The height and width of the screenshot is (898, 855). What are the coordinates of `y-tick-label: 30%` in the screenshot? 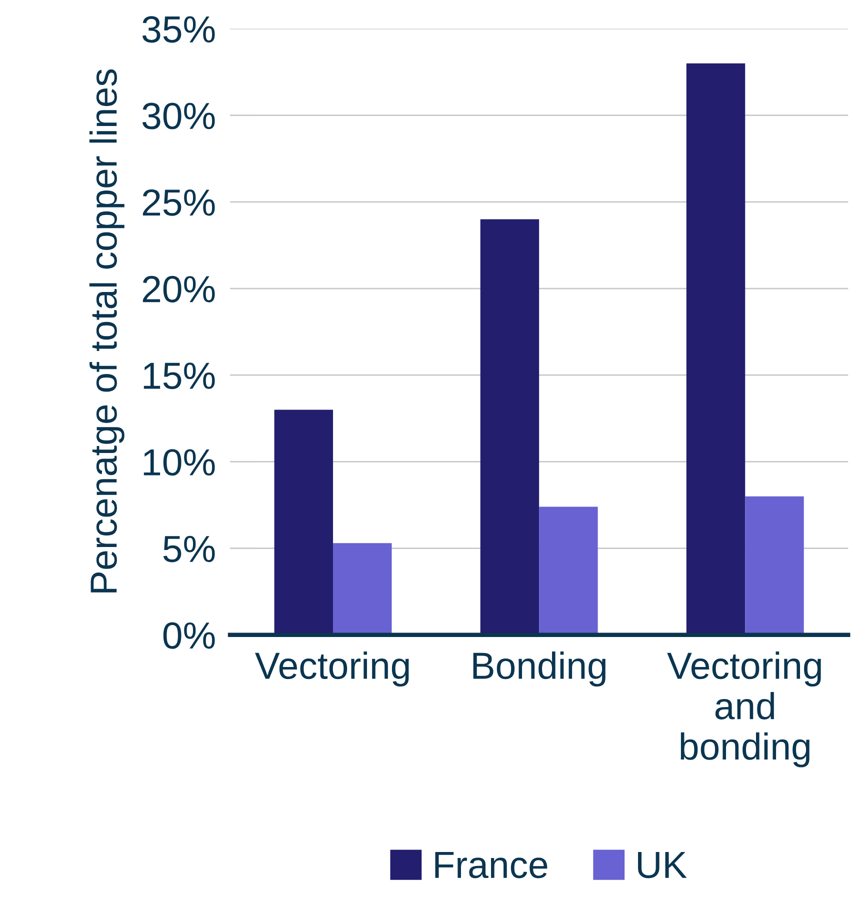 It's located at (178, 116).